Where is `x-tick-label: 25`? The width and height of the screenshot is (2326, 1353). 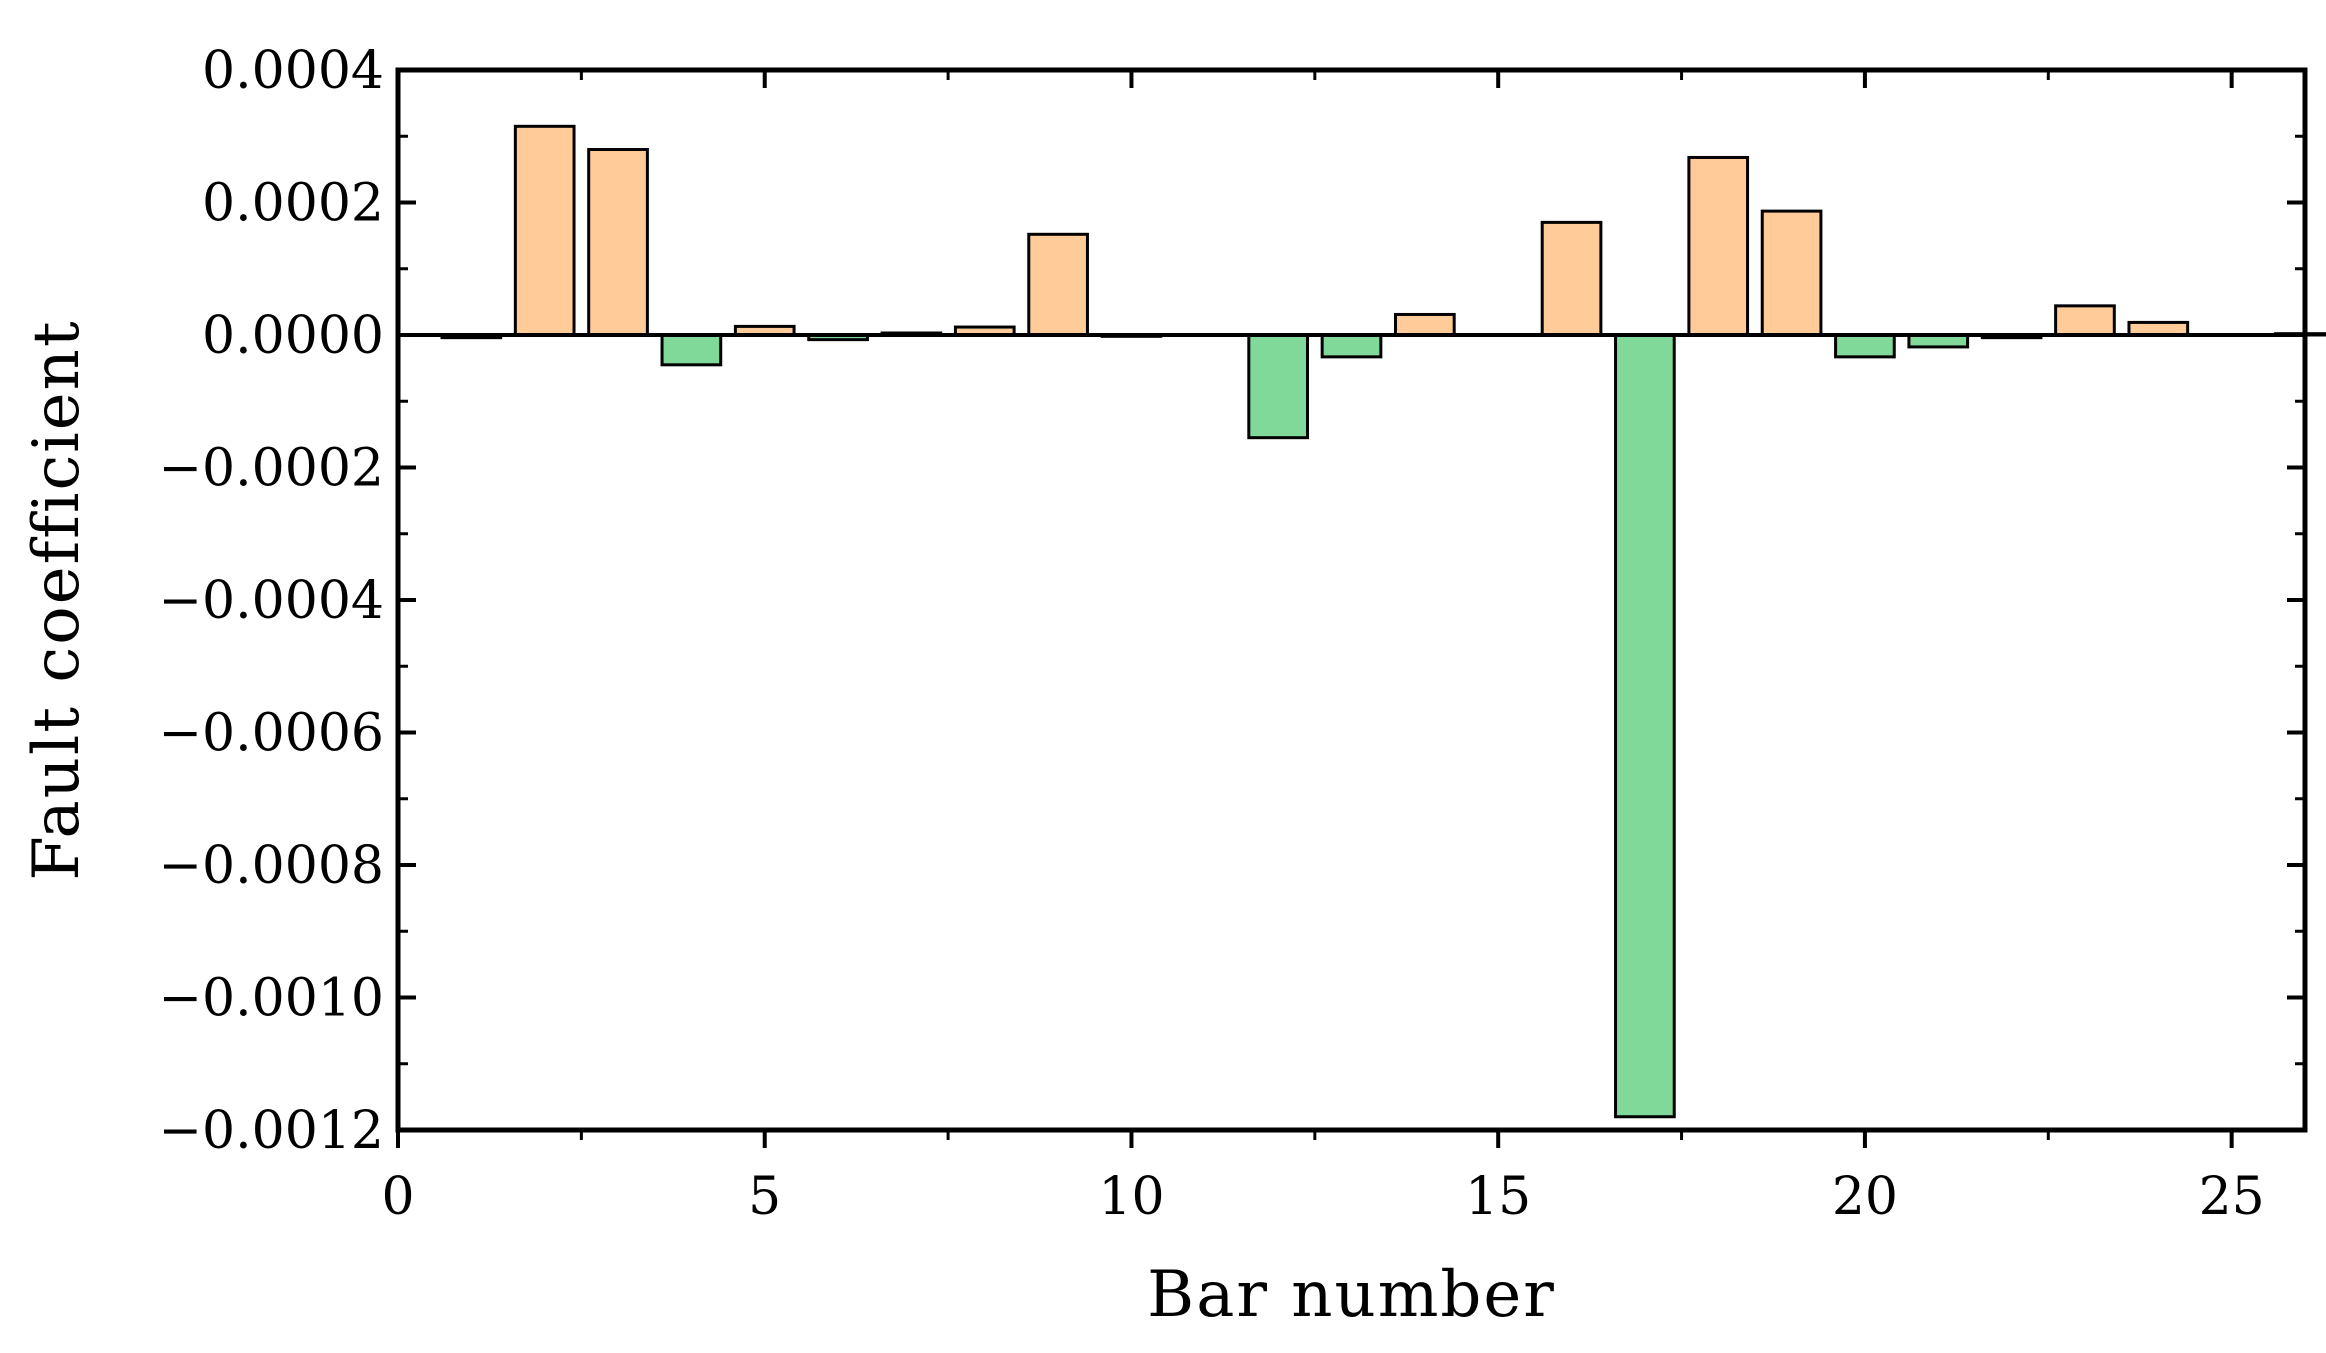 x-tick-label: 25 is located at coordinates (2232, 1197).